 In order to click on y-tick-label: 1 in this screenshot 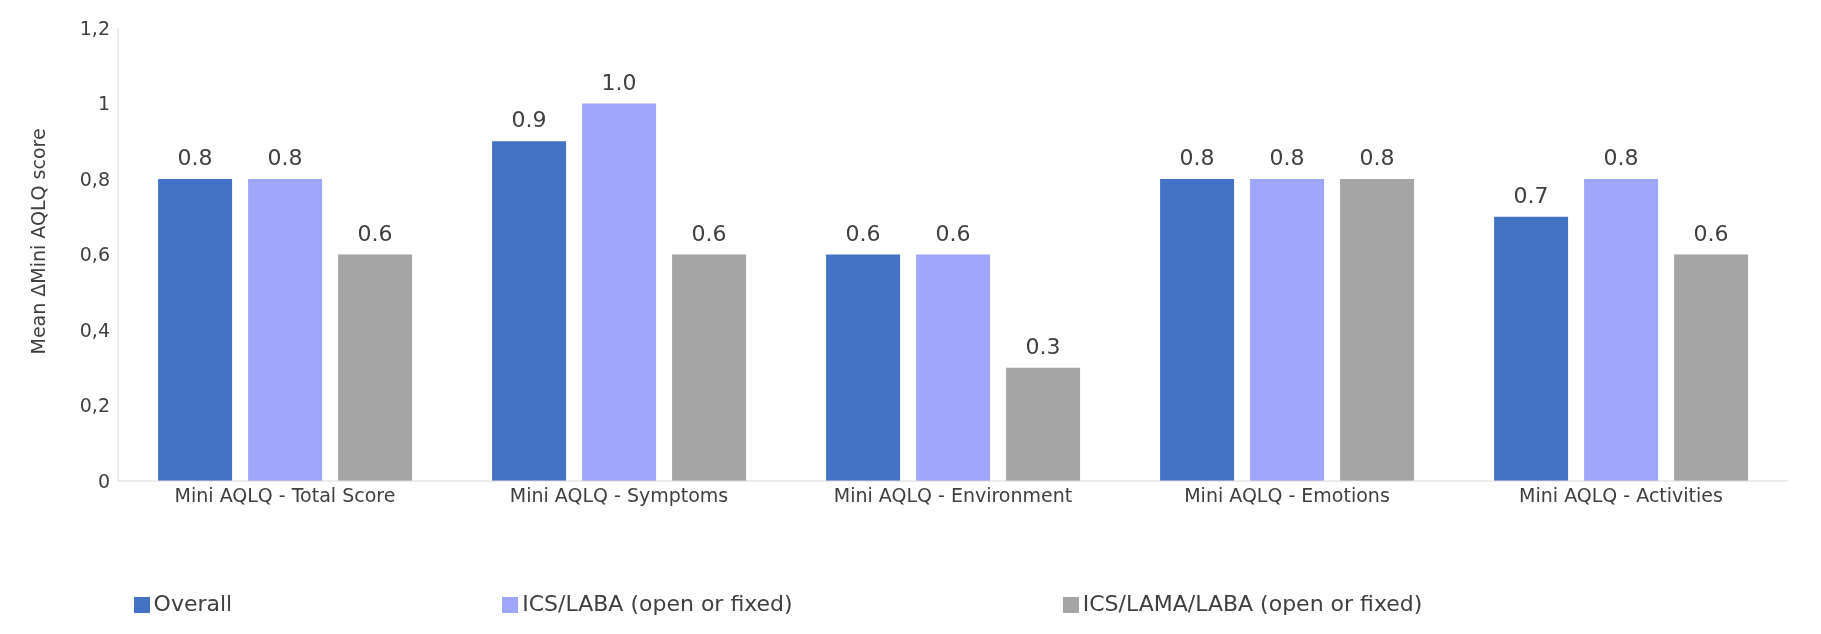, I will do `click(103, 103)`.